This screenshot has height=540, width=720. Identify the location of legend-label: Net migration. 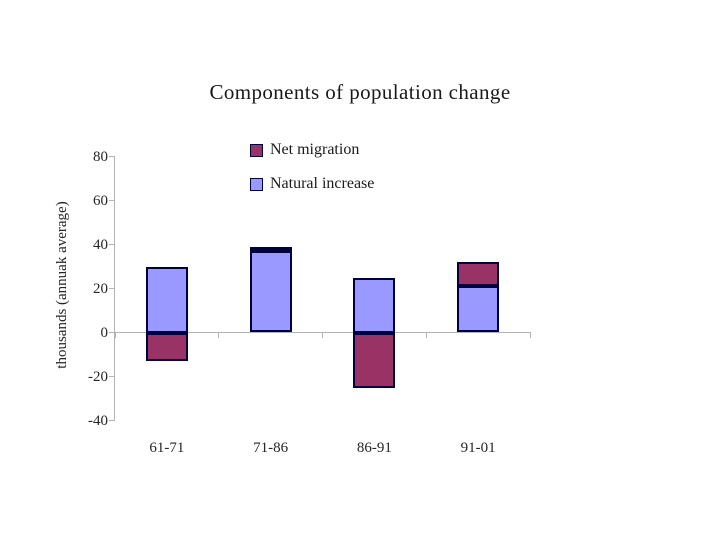
(315, 149).